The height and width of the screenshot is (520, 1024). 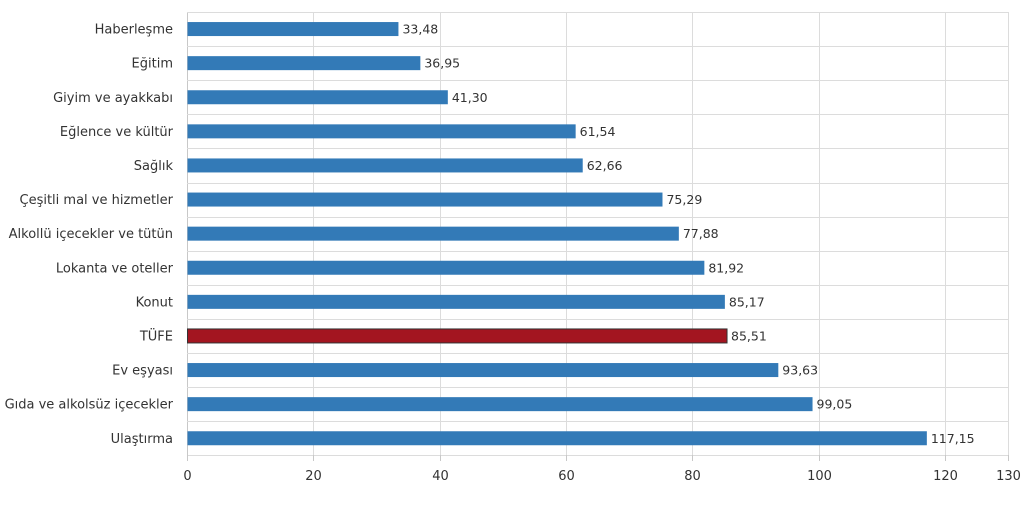 What do you see at coordinates (1008, 476) in the screenshot?
I see `tick-label: 130` at bounding box center [1008, 476].